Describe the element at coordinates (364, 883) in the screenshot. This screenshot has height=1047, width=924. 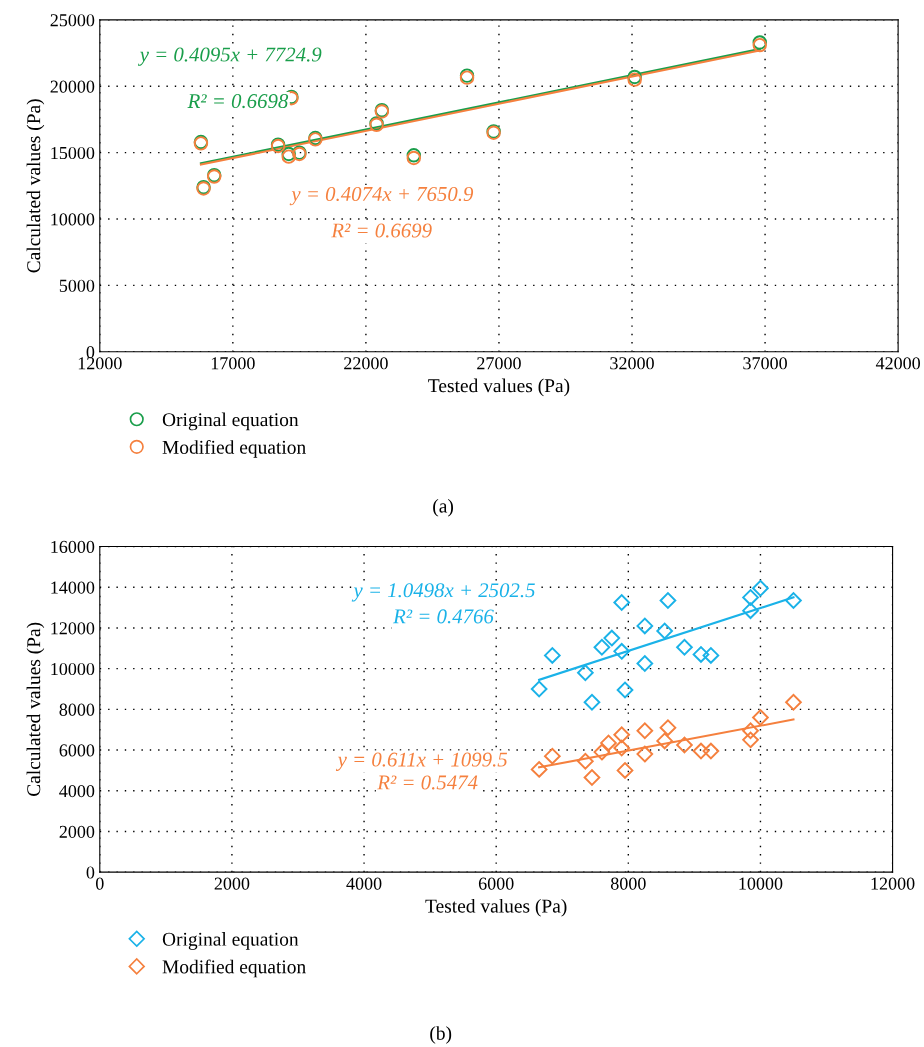
I see `x-tick-label: 4000` at that location.